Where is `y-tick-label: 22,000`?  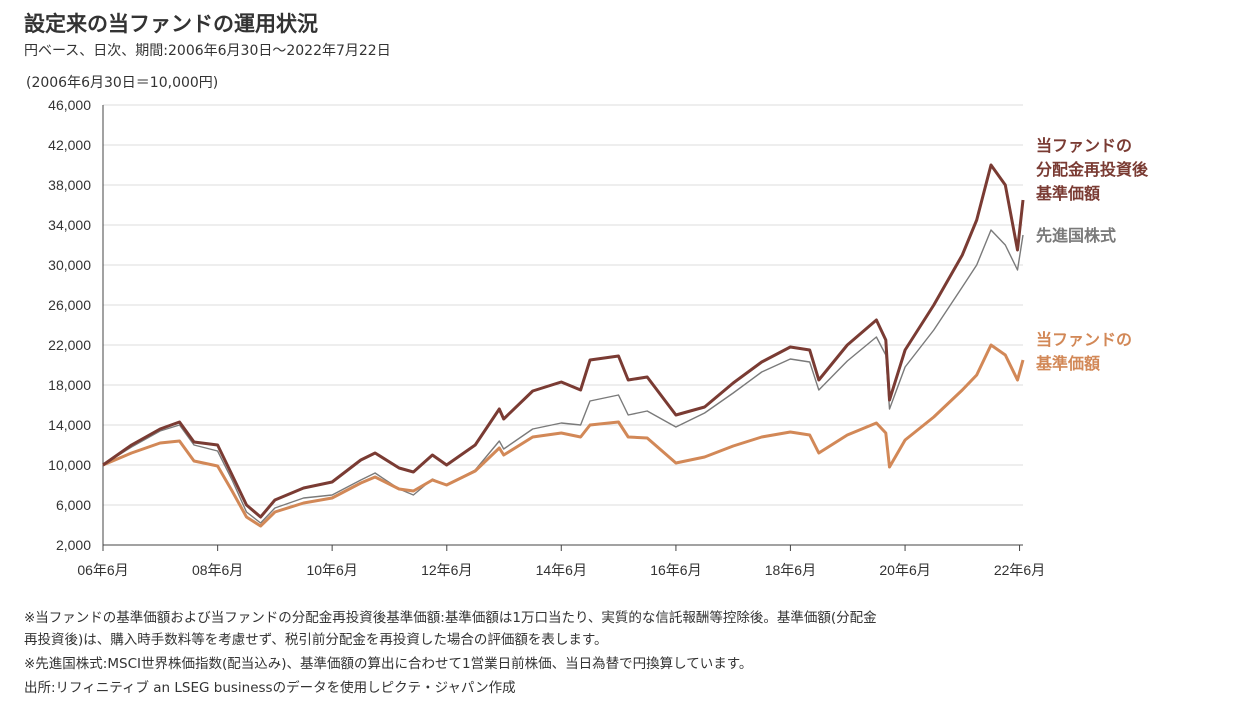 y-tick-label: 22,000 is located at coordinates (69, 345).